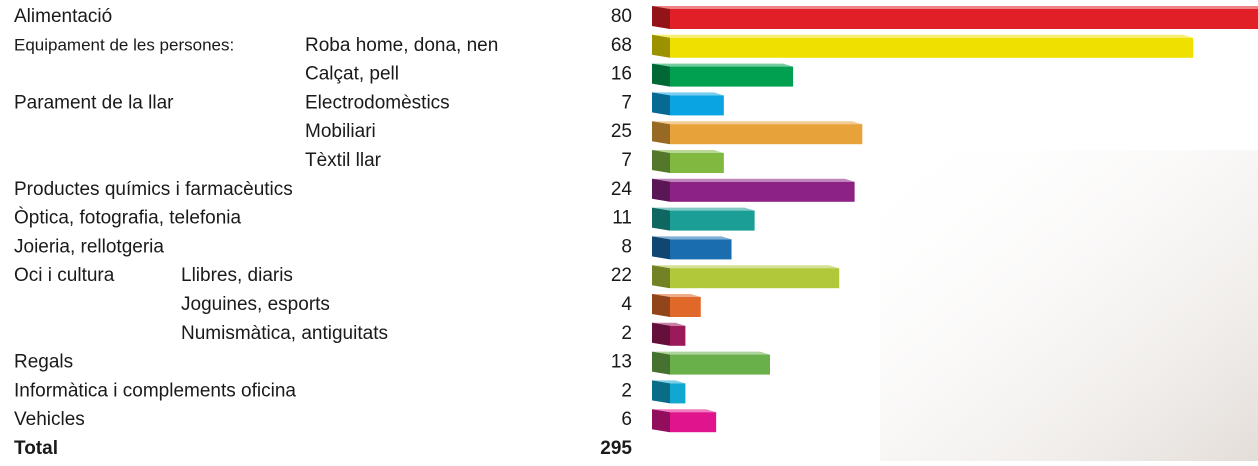 Image resolution: width=1258 pixels, height=466 pixels. What do you see at coordinates (622, 189) in the screenshot?
I see `value-label: 24` at bounding box center [622, 189].